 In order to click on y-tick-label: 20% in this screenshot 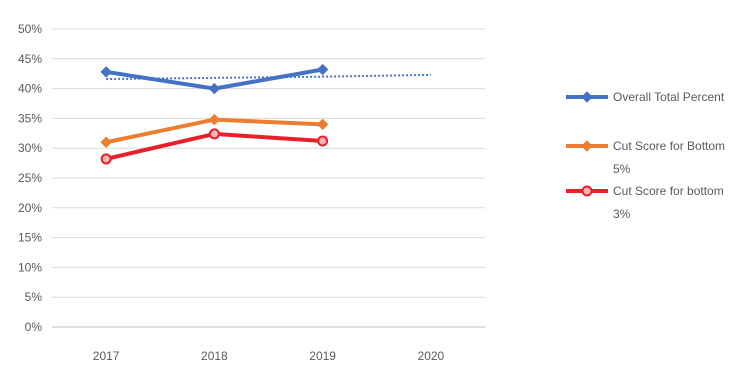, I will do `click(30, 208)`.